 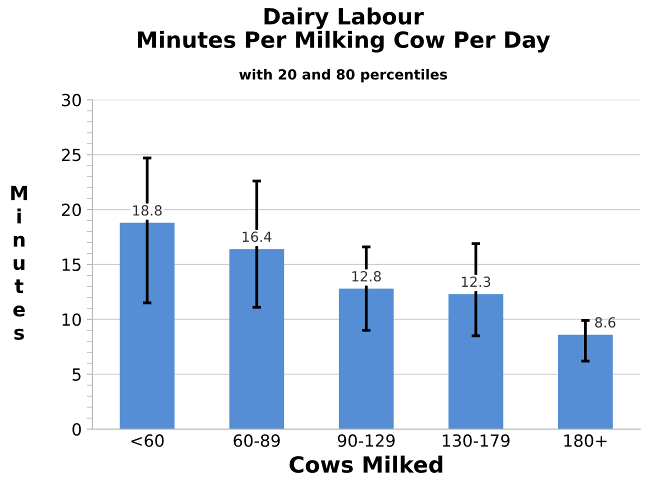 I want to click on data-label: 8.6, so click(x=605, y=322).